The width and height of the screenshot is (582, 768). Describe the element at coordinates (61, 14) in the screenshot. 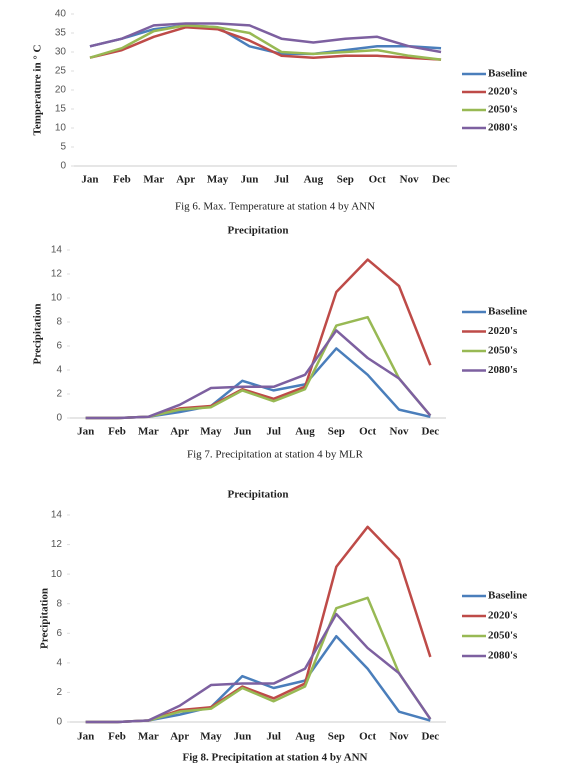

I see `y-tick-label: 40` at that location.